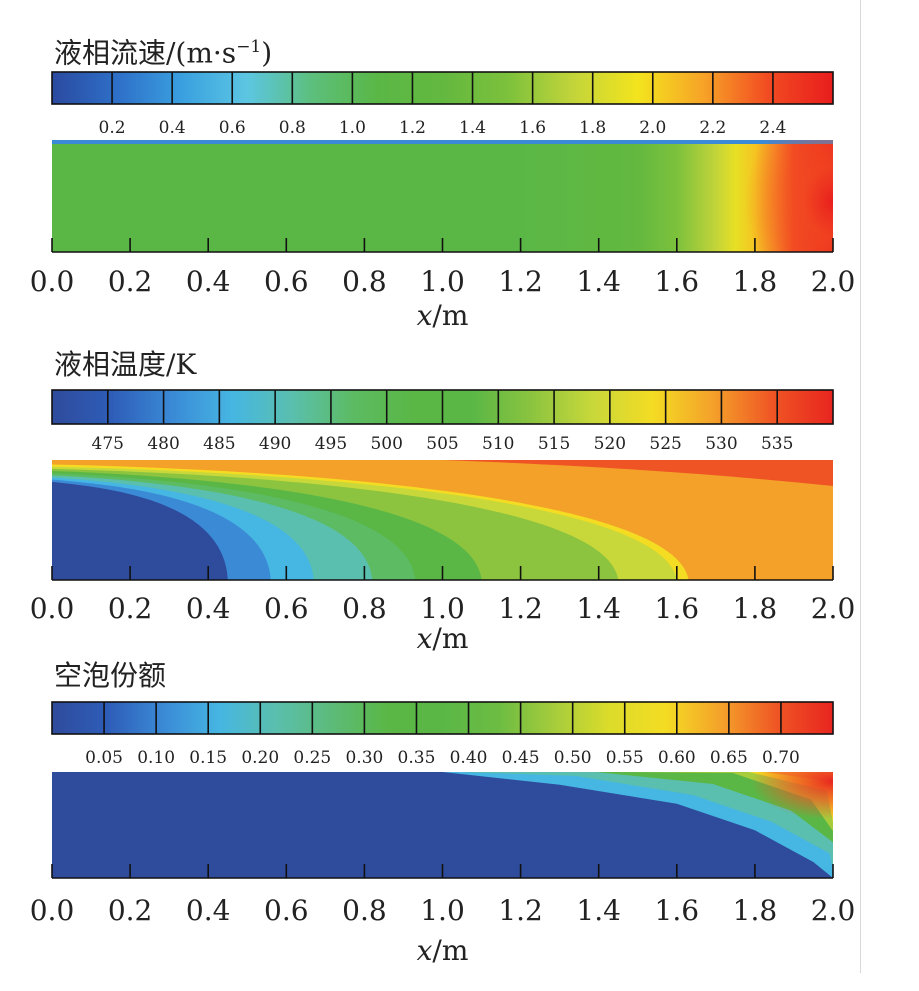 The height and width of the screenshot is (991, 919). I want to click on colorbar-tick-label: 2.0, so click(652, 128).